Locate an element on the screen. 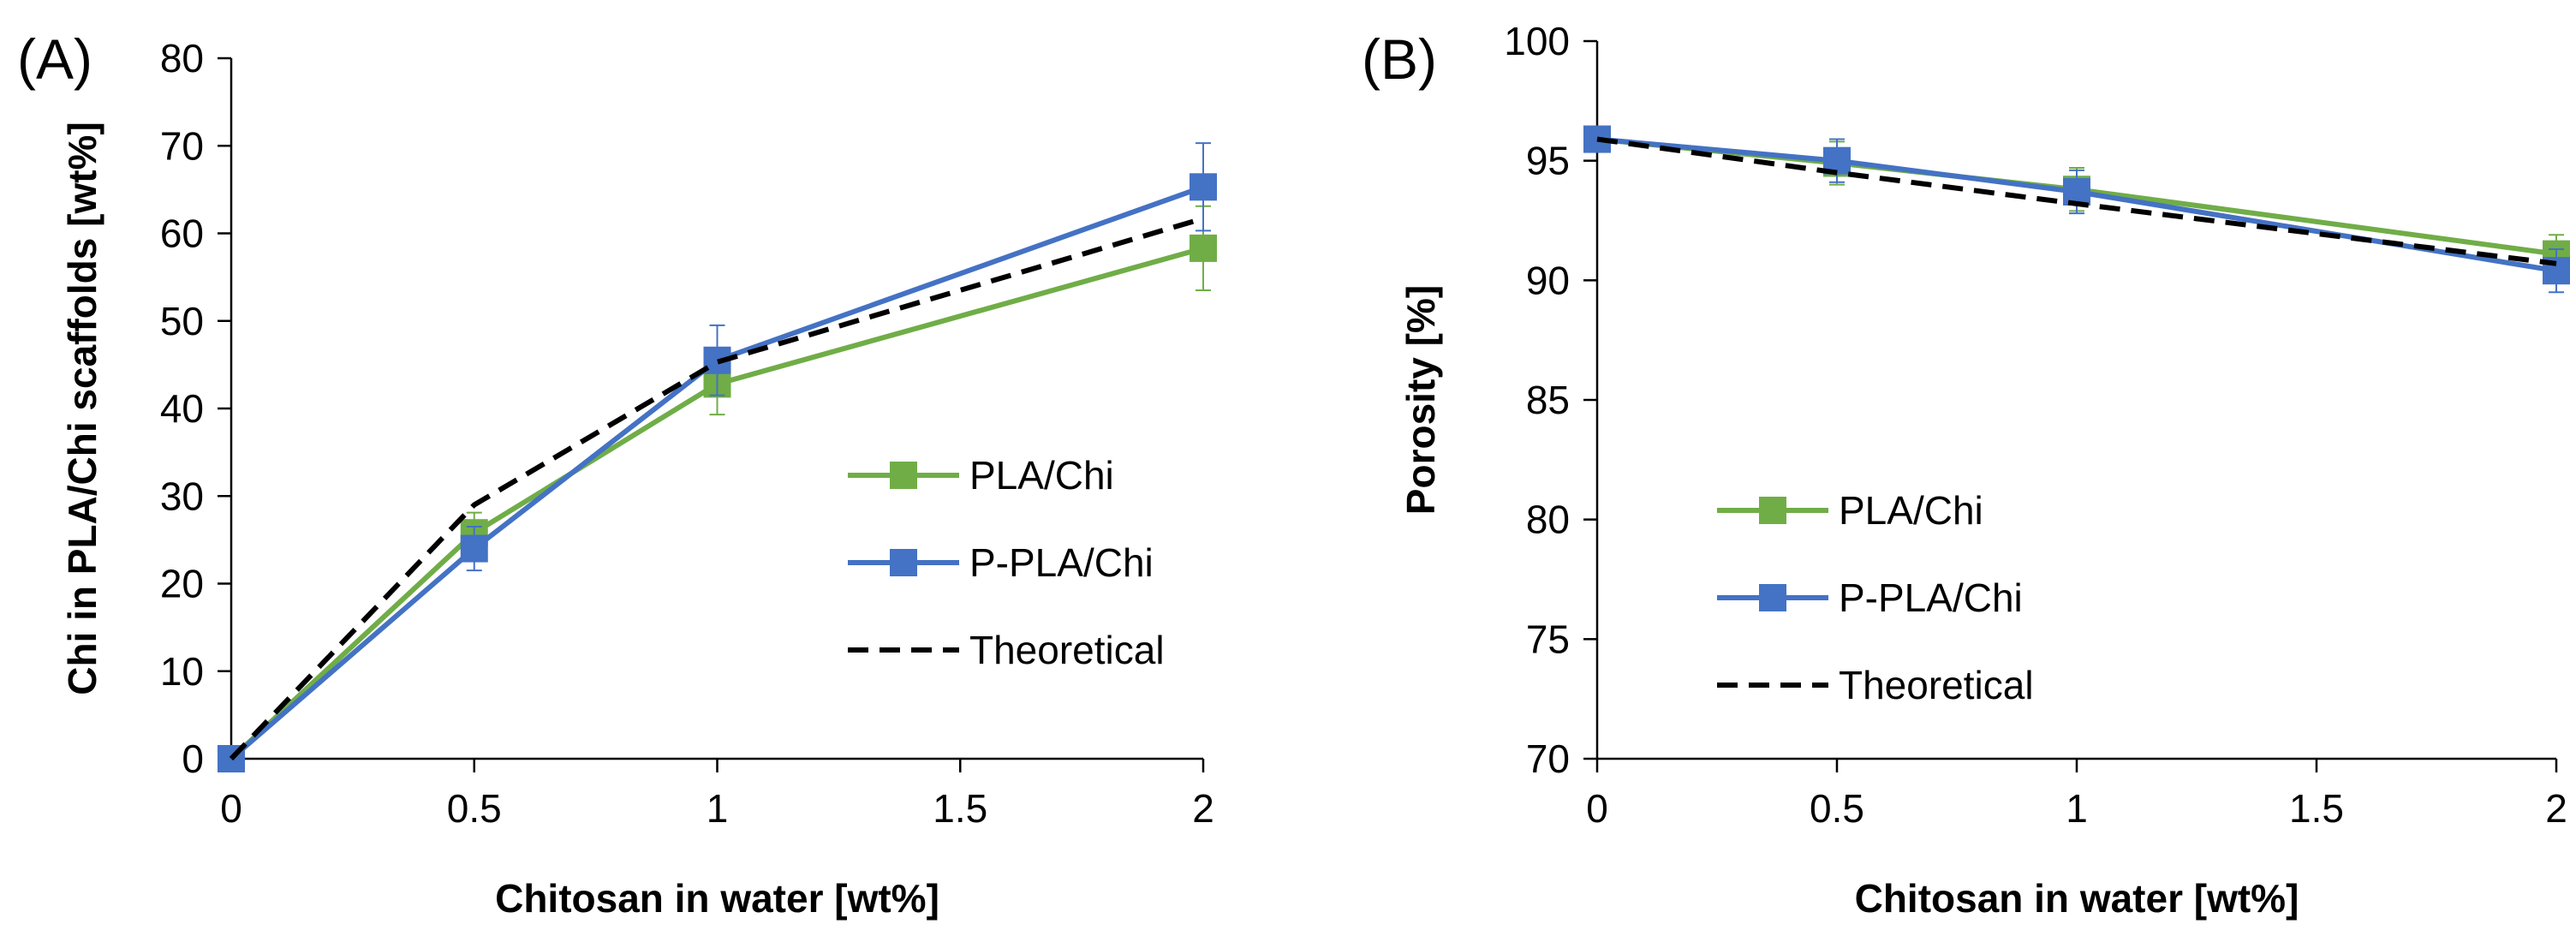 The image size is (2576, 936). y-tick-label: 100 is located at coordinates (1537, 41).